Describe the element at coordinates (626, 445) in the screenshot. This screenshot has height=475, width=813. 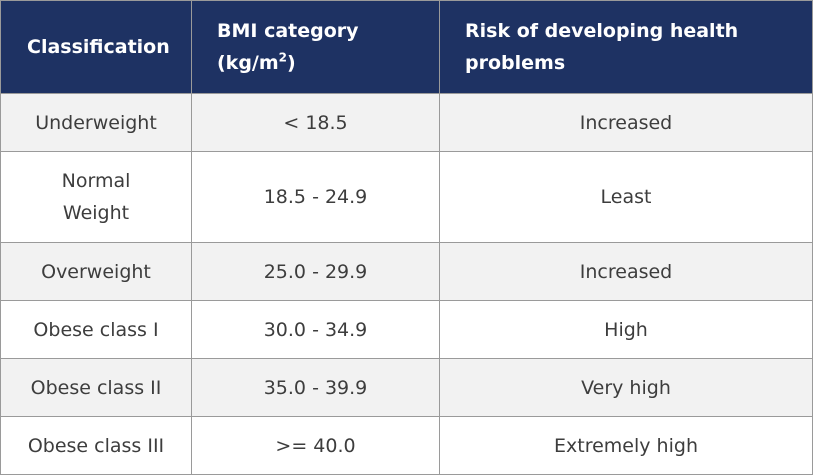
I see `cell-risk: Extremely high` at that location.